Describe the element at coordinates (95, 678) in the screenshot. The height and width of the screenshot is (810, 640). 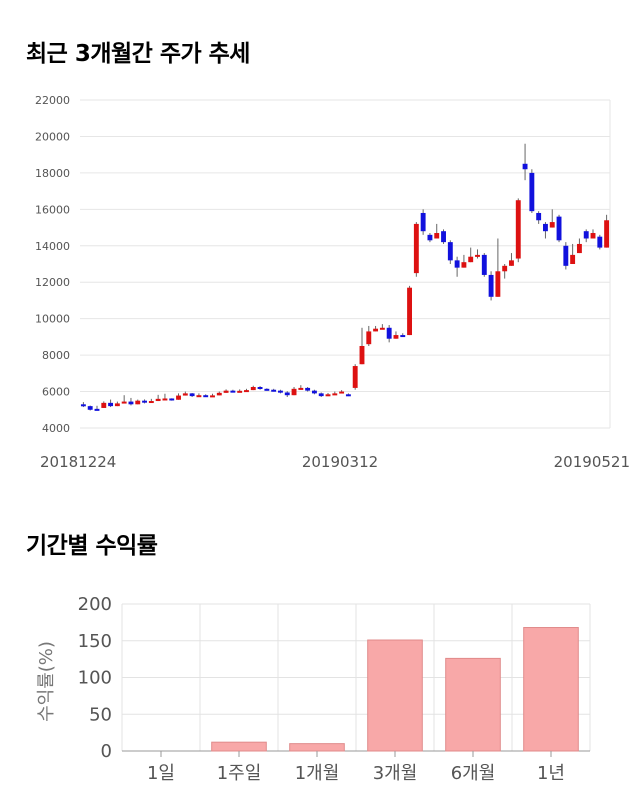
I see `y-tick-label: 100` at that location.